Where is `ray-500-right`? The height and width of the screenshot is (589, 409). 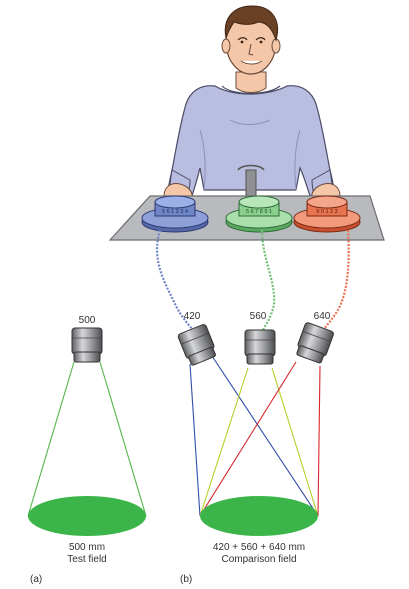 ray-500-right is located at coordinates (123, 439).